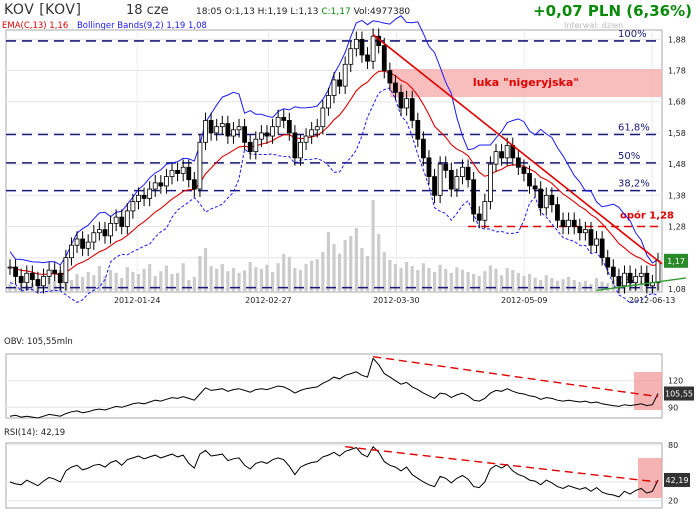 The width and height of the screenshot is (700, 522). Describe the element at coordinates (673, 501) in the screenshot. I see `rsi-tick-label: 20` at that location.